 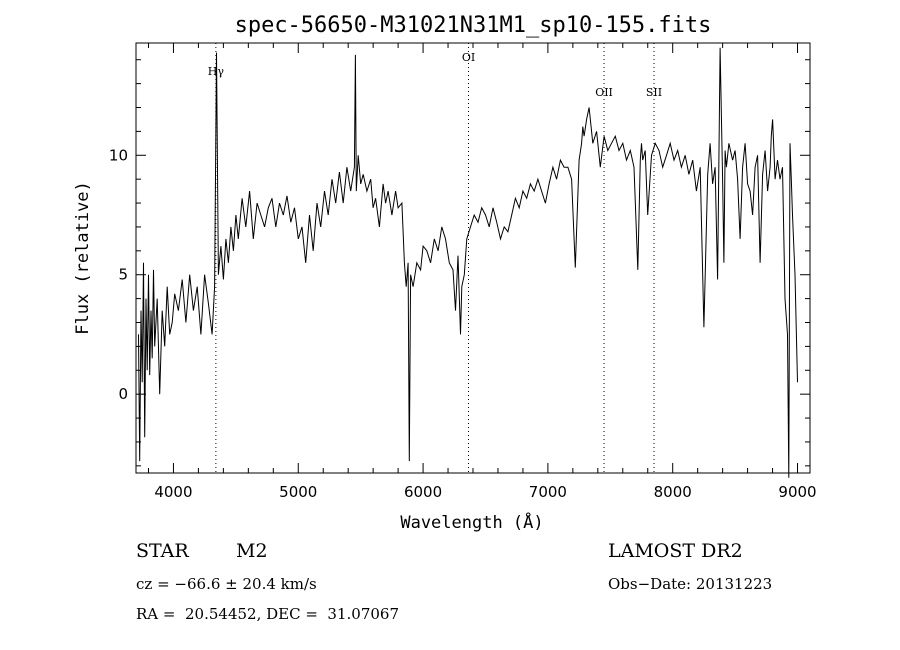 I want to click on y-tick-label: 0, so click(x=123, y=394).